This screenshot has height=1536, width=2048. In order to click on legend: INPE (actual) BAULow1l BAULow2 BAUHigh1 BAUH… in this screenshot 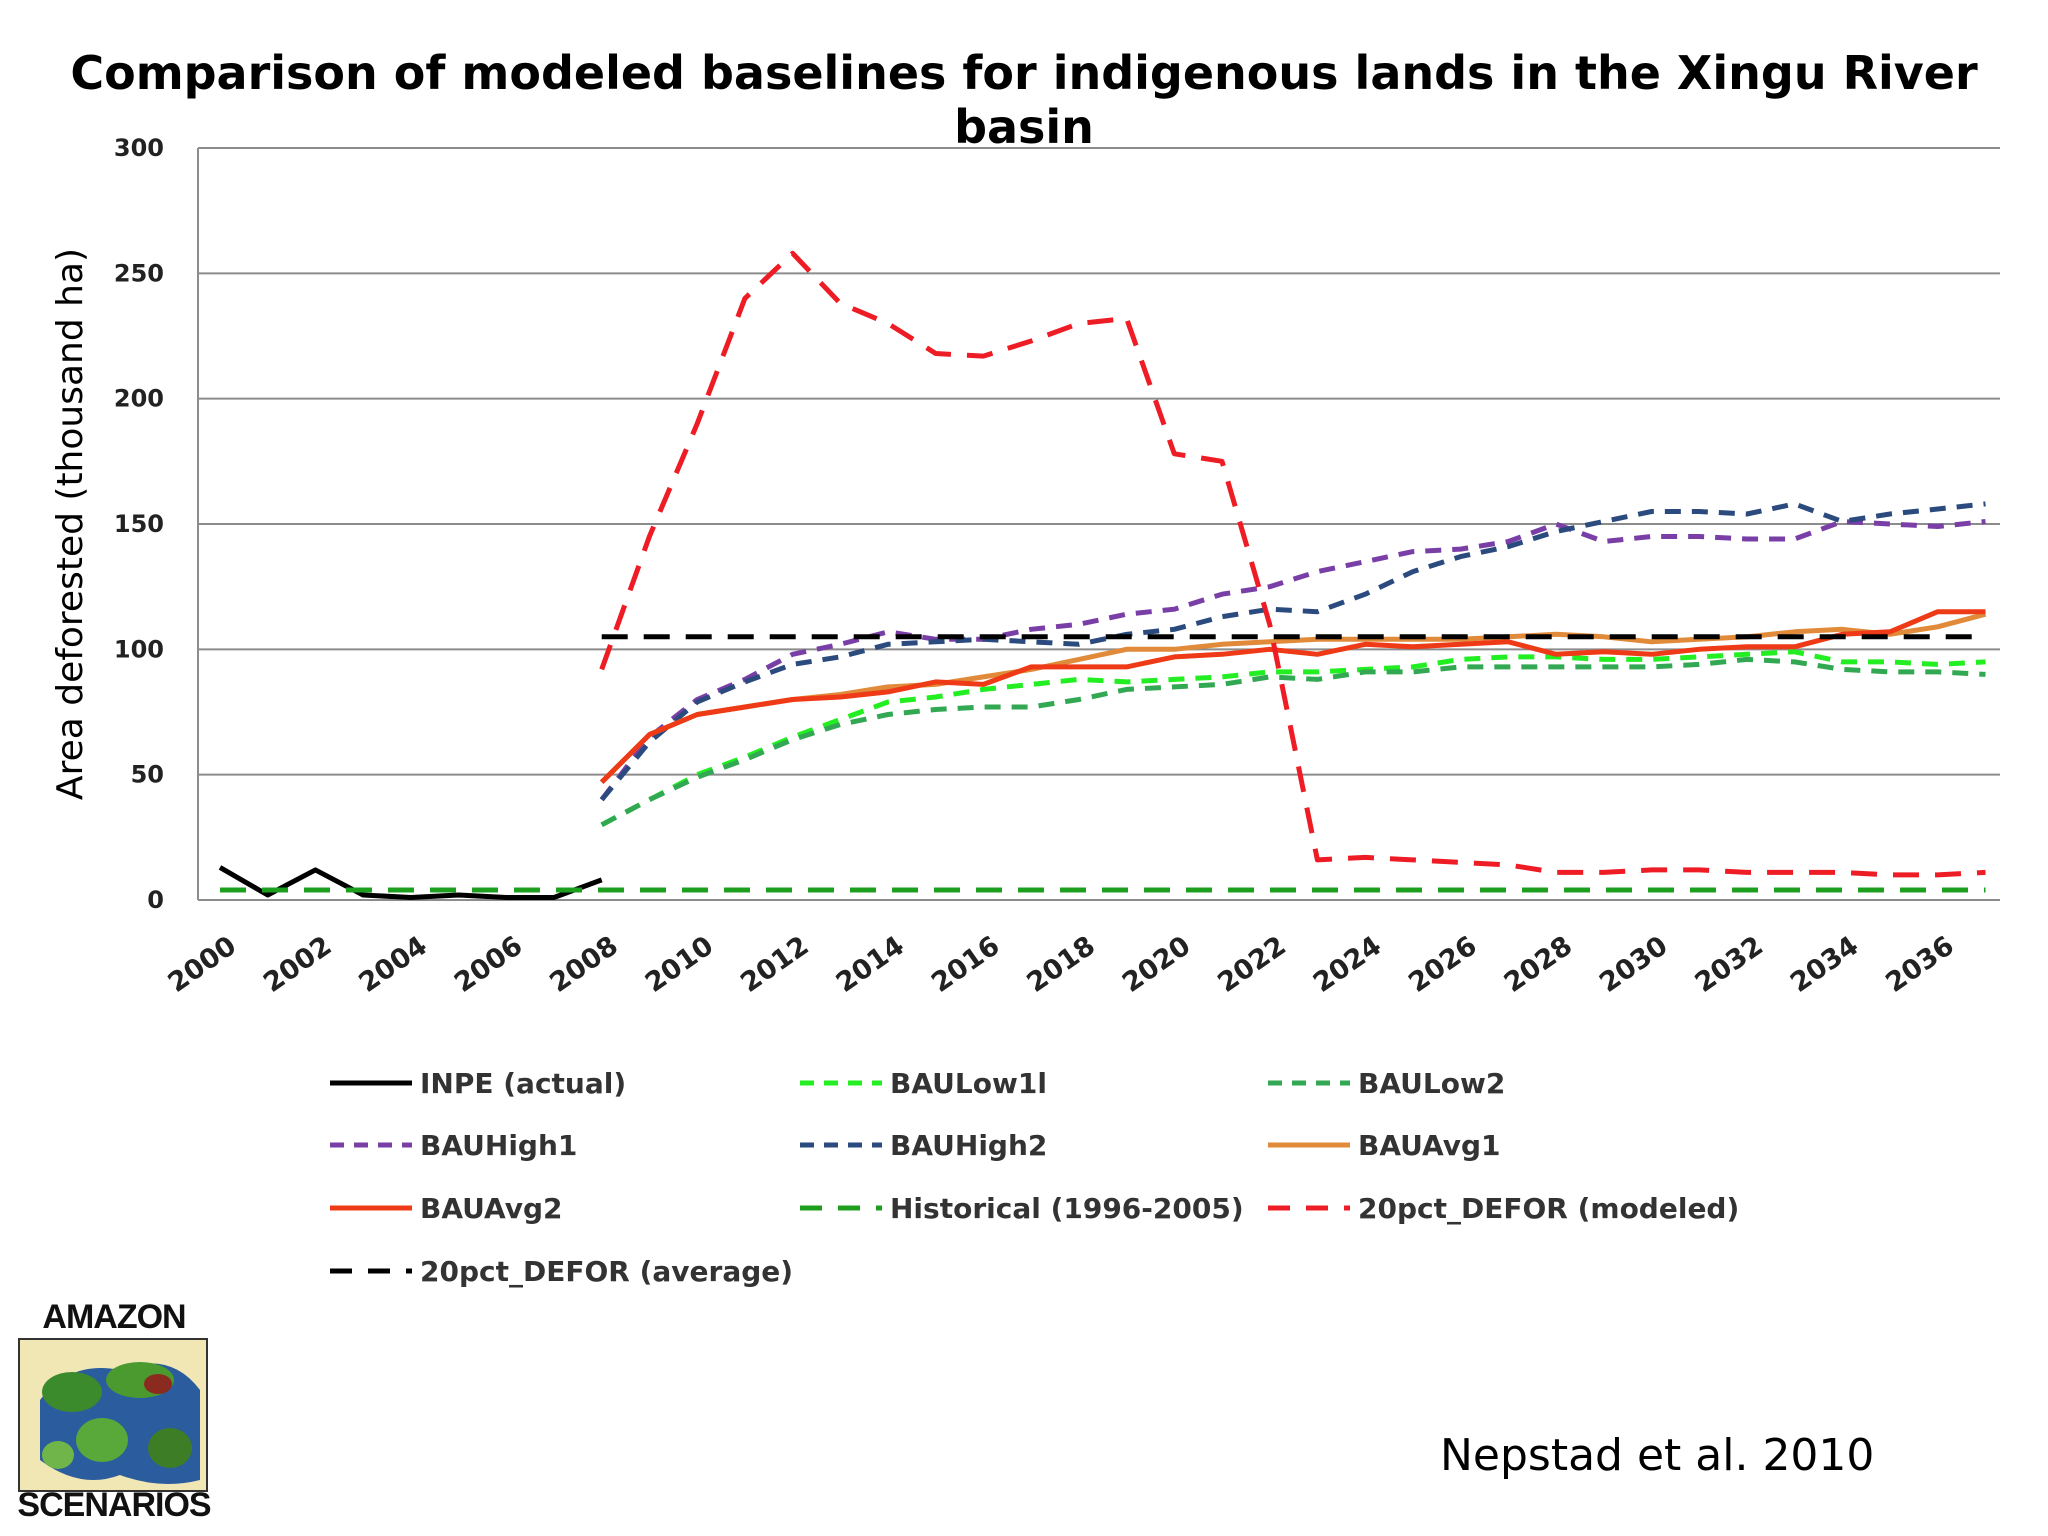, I will do `click(1034, 1177)`.